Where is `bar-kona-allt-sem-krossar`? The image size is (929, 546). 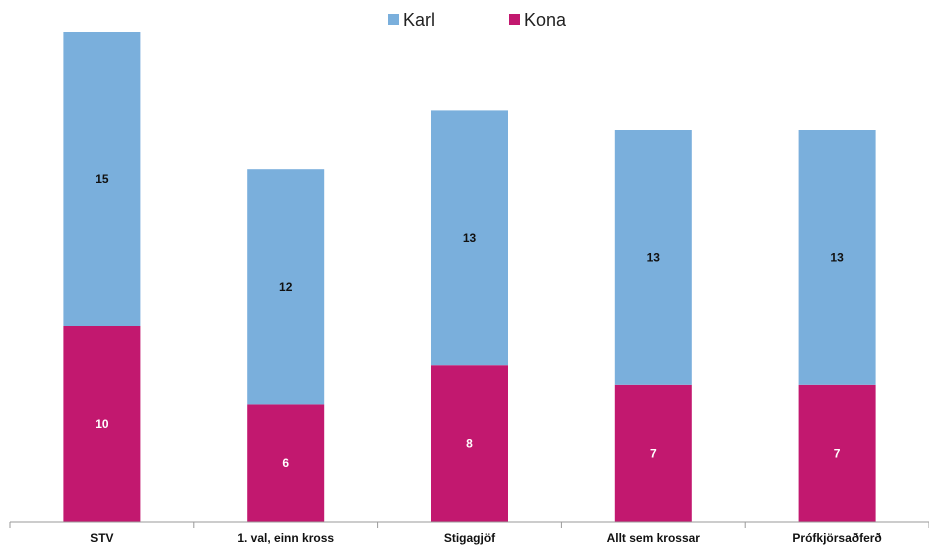
bar-kona-allt-sem-krossar is located at coordinates (653, 453).